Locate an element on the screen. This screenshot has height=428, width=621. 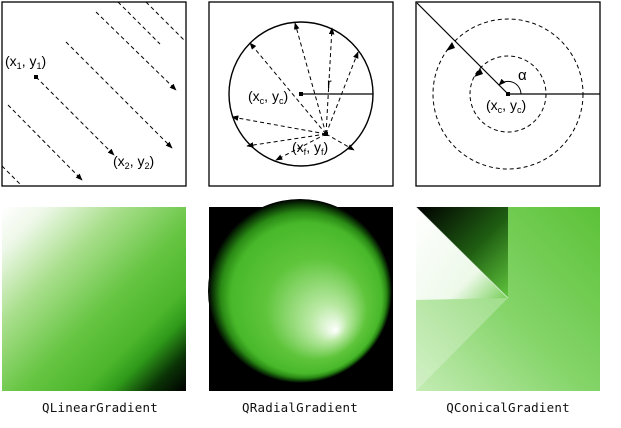
linear-end-label: (x2, y2) is located at coordinates (133, 162).